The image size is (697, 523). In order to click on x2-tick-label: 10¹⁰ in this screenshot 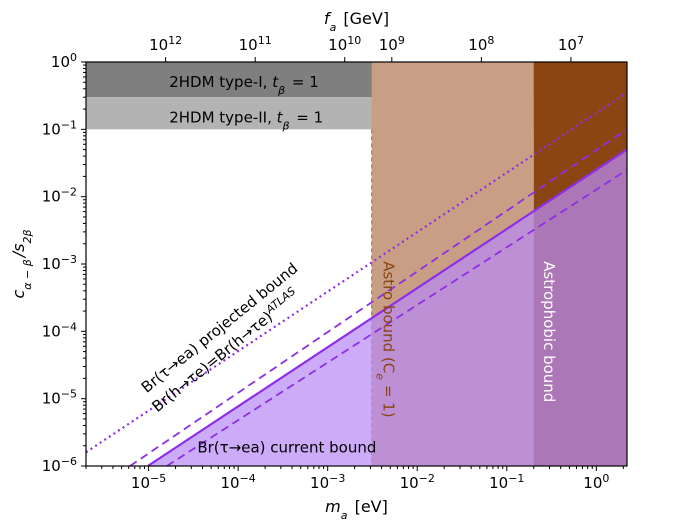, I will do `click(344, 44)`.